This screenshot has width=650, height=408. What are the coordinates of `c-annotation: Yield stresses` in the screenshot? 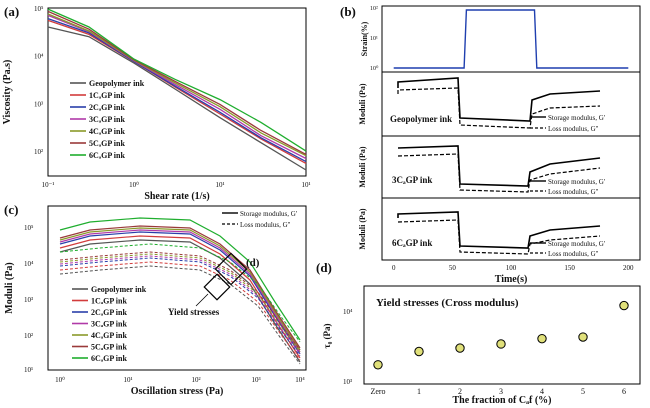 It's located at (194, 312).